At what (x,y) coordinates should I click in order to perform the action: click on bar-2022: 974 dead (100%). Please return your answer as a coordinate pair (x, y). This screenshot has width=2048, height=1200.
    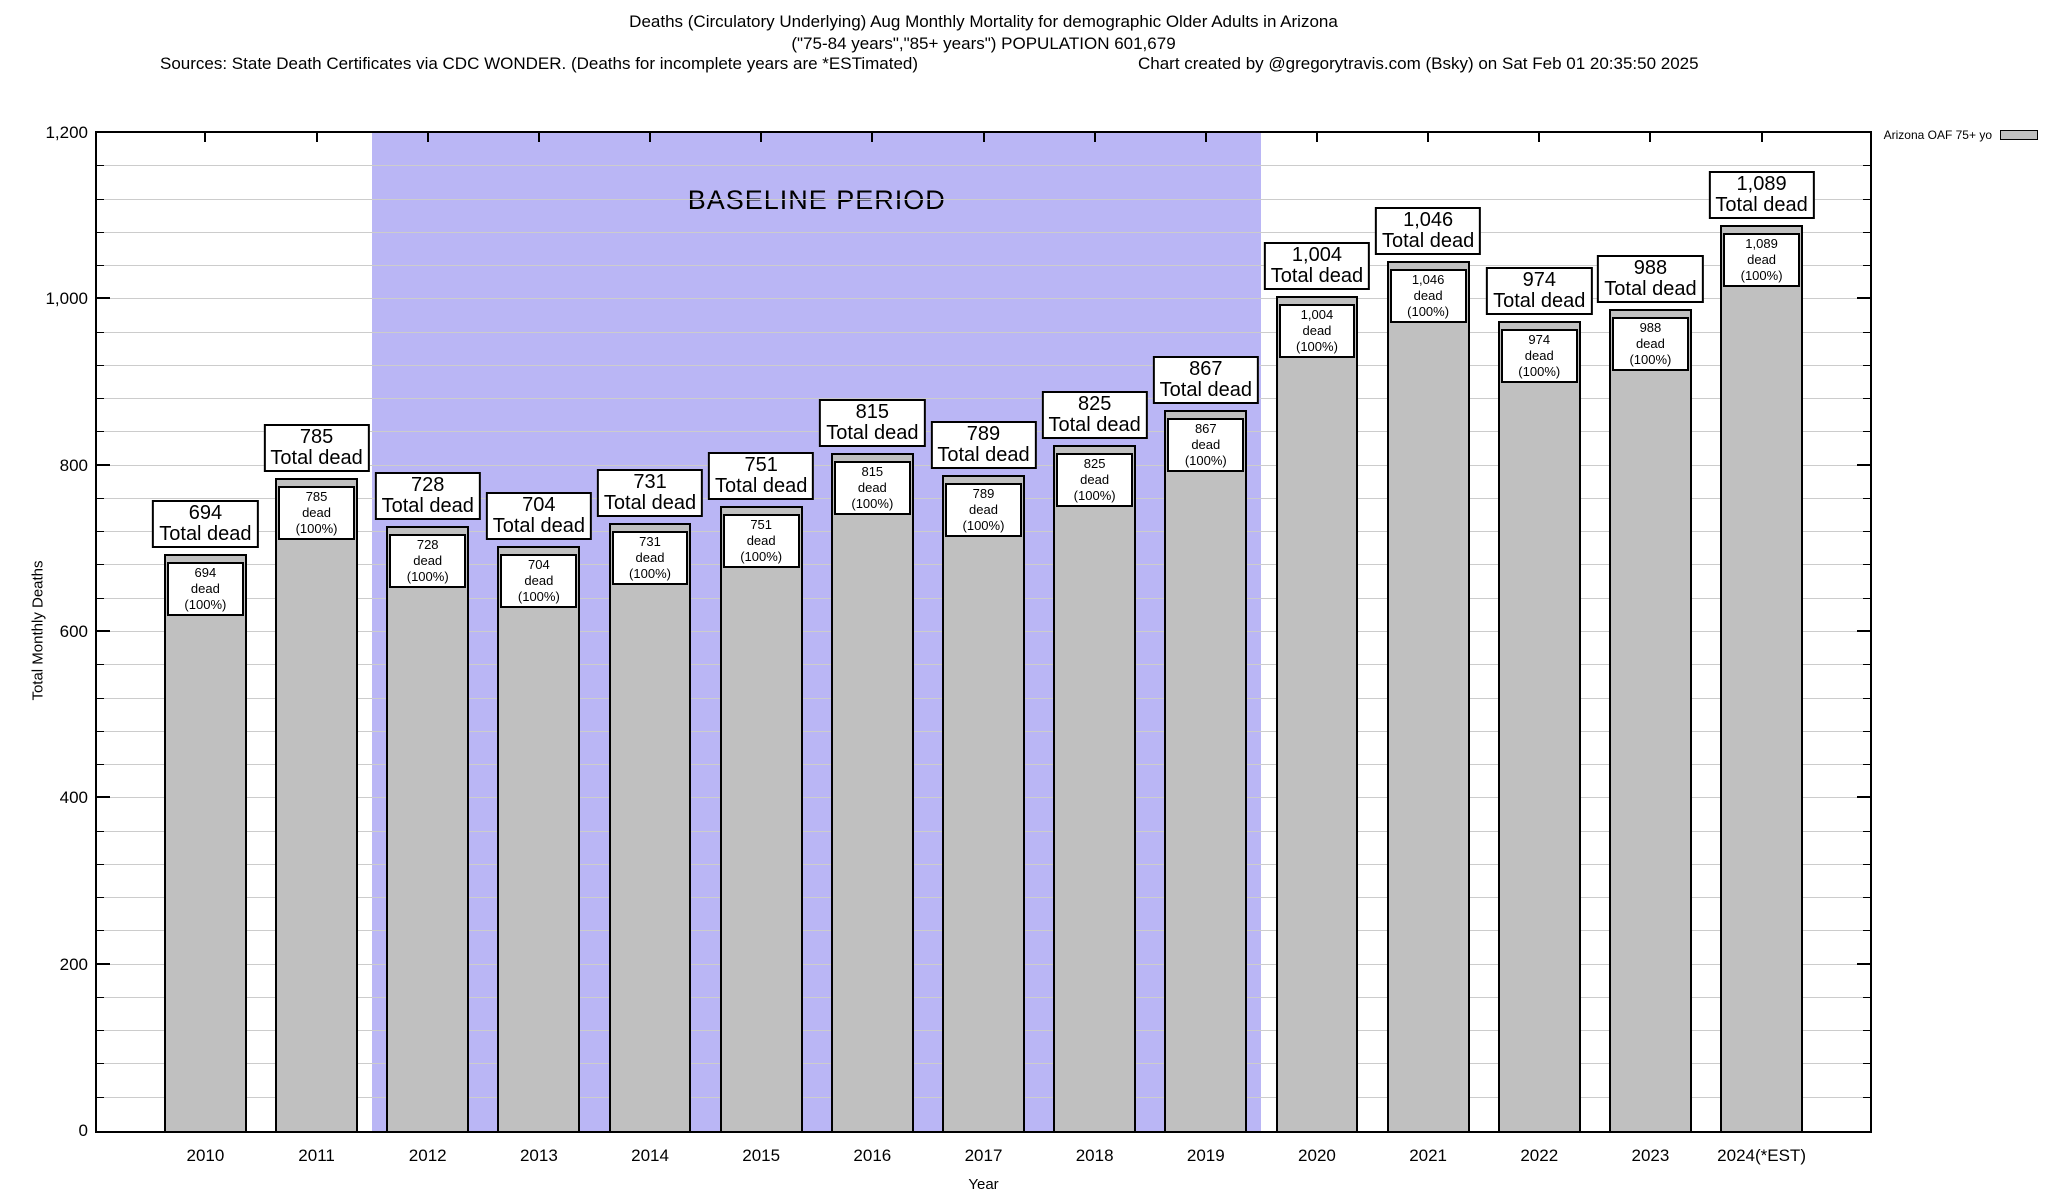
    Looking at the image, I should click on (1539, 725).